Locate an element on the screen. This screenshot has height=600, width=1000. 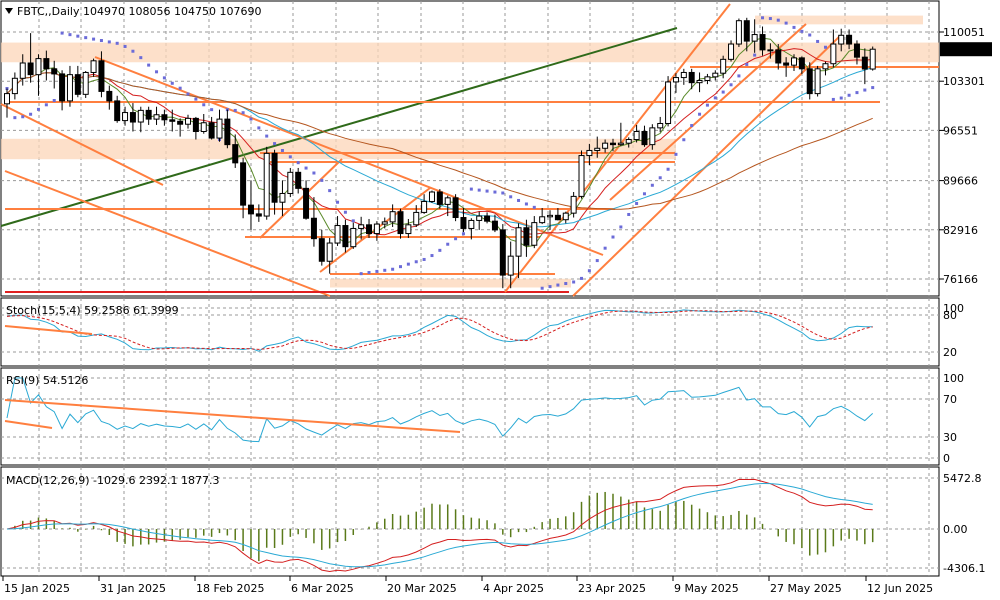
price-tick-label: 89666 is located at coordinates (960, 181).